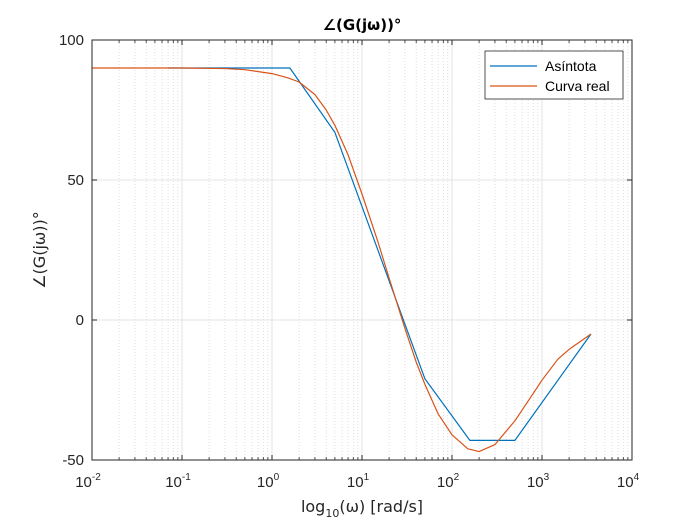 The width and height of the screenshot is (700, 525). I want to click on y-tick-label: -50, so click(73, 460).